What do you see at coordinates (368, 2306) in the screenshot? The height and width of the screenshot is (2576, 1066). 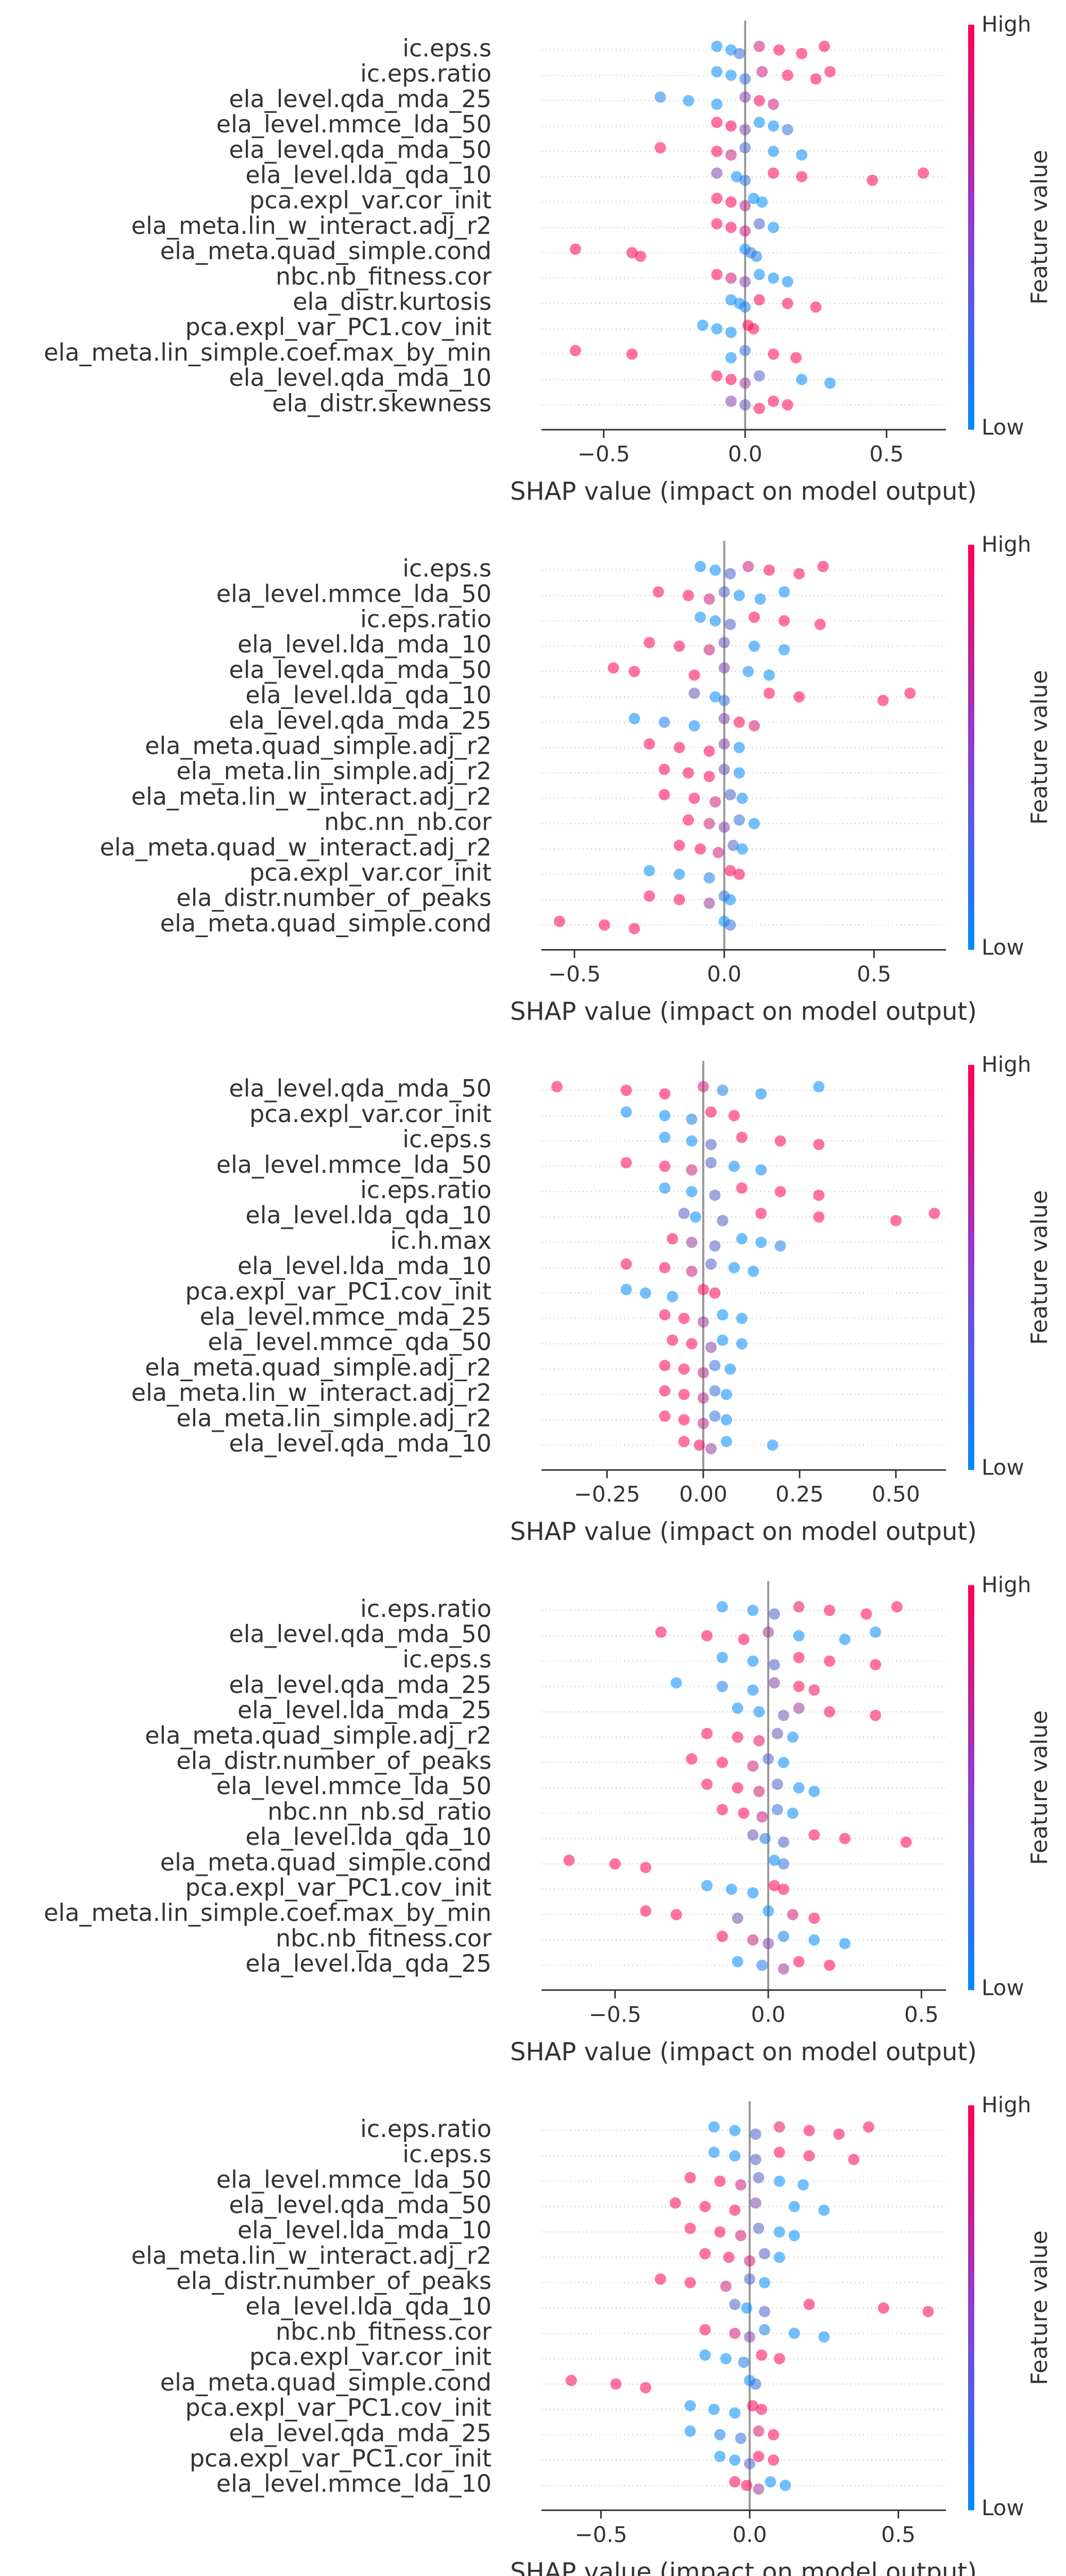 I see `feature-label: ela_level.lda_qda_10` at bounding box center [368, 2306].